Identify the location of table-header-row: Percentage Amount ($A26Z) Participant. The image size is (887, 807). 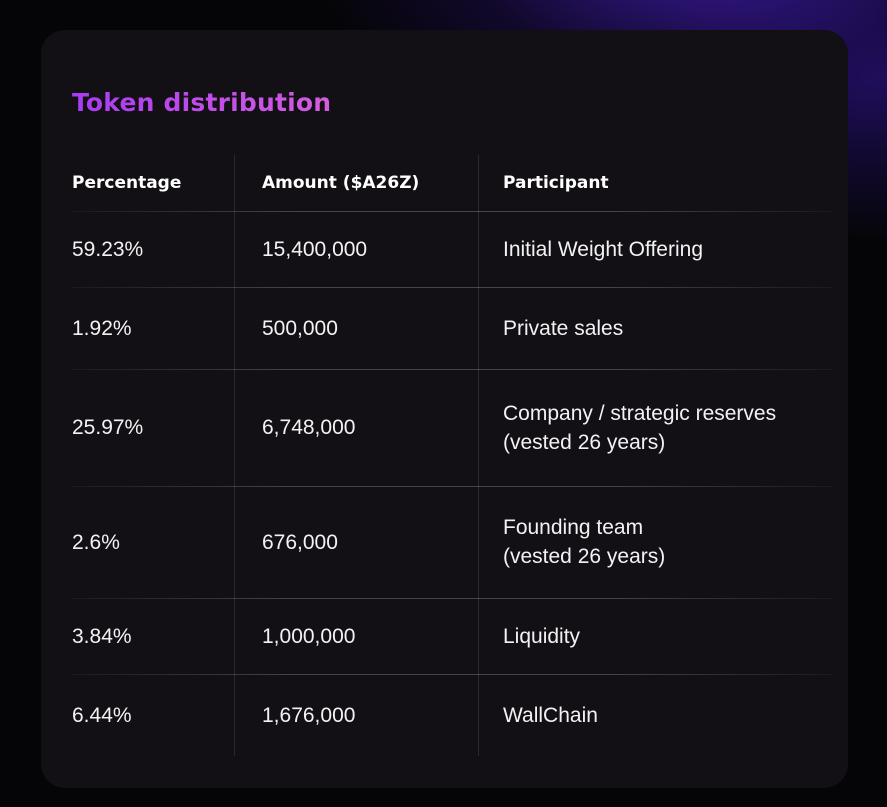
(452, 183).